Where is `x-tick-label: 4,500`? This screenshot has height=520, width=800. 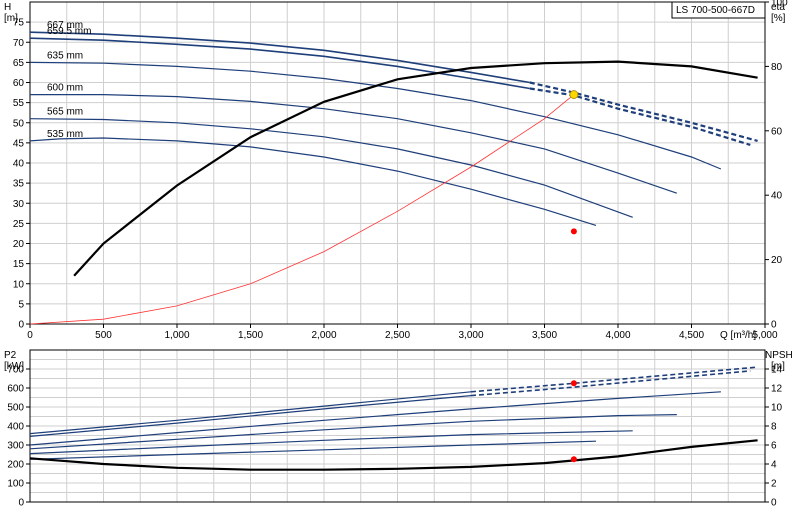
x-tick-label: 4,500 is located at coordinates (691, 335).